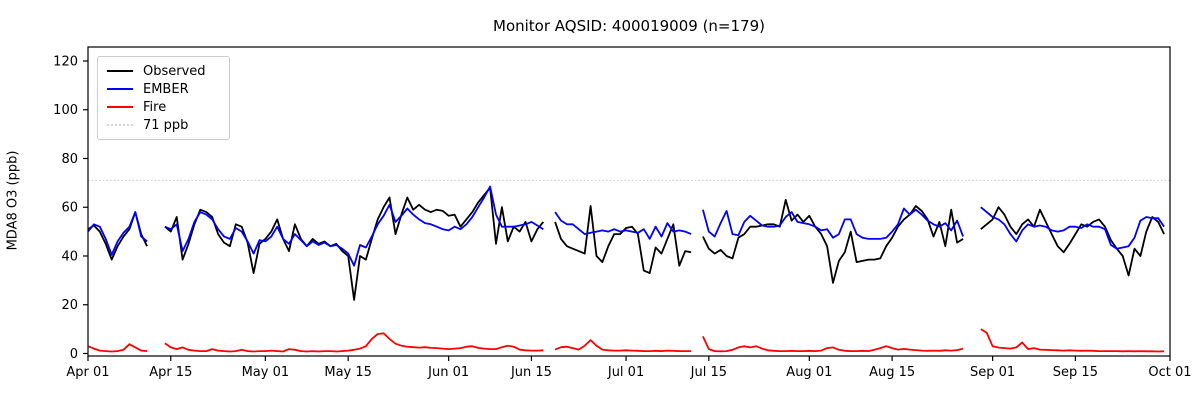 This screenshot has width=1200, height=400. What do you see at coordinates (174, 71) in the screenshot?
I see `legend-label: Observed` at bounding box center [174, 71].